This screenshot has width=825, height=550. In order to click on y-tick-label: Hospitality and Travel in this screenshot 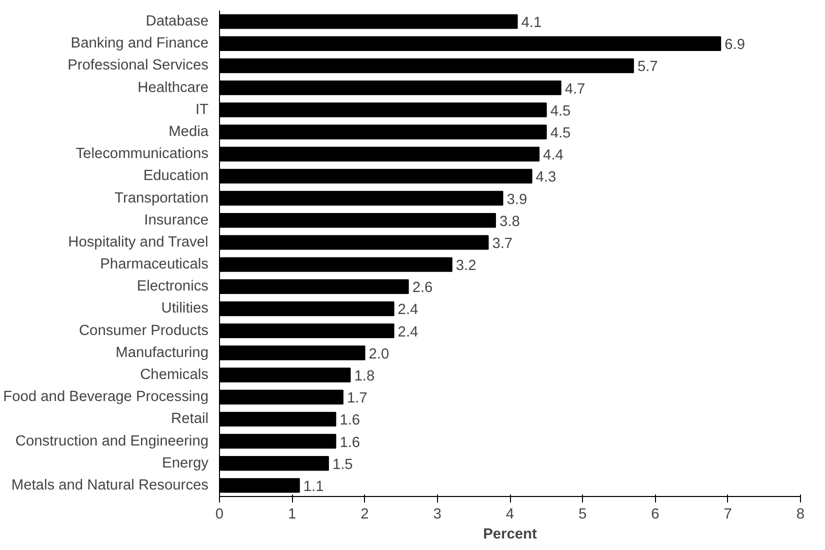, I will do `click(138, 242)`.